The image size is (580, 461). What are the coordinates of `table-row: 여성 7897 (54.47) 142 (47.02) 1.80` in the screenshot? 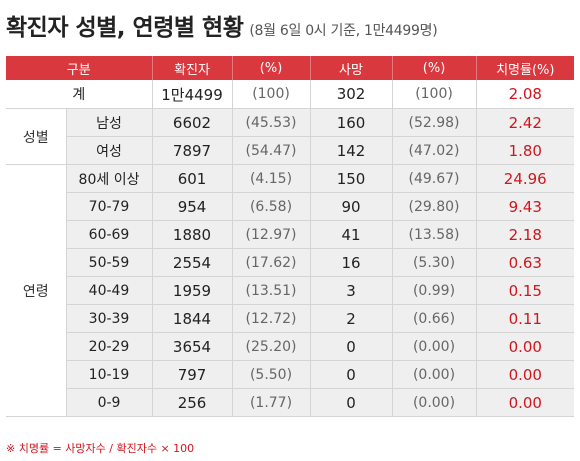 It's located at (290, 150).